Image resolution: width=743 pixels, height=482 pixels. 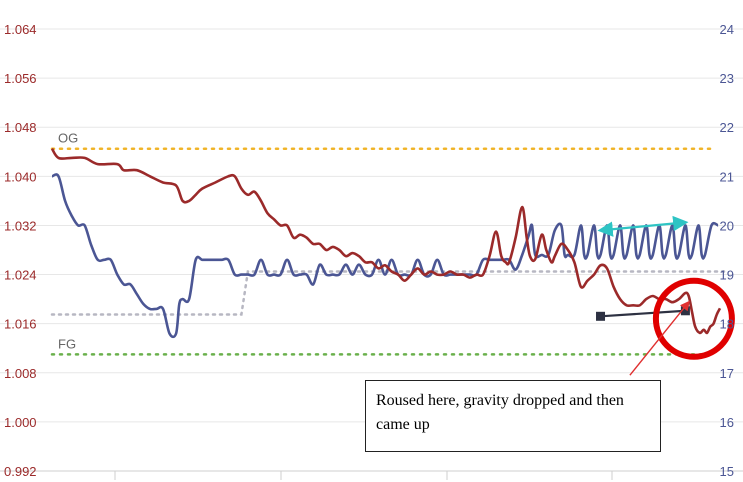 I want to click on trend-arrow-temperature, so click(x=643, y=226).